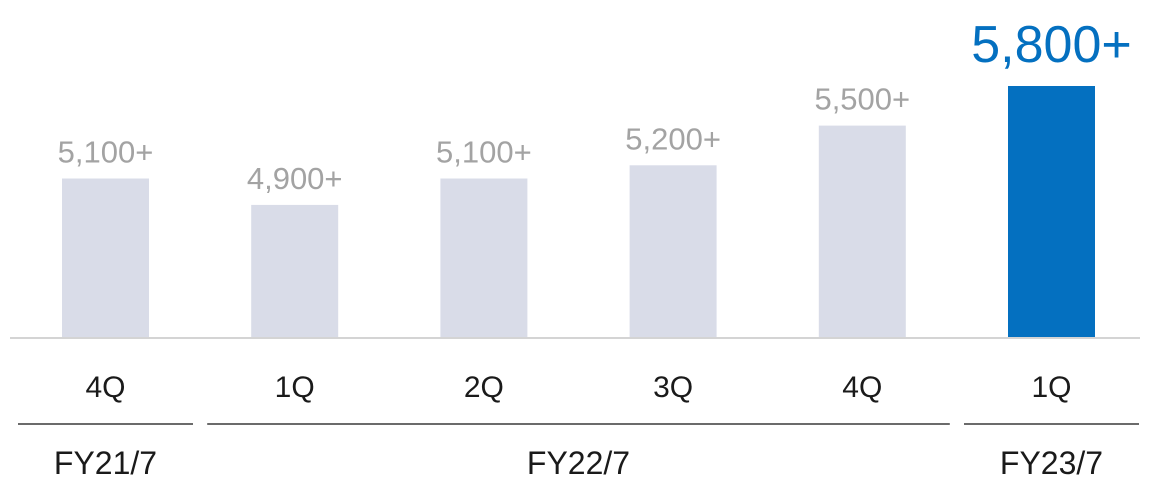 Image resolution: width=1149 pixels, height=485 pixels. What do you see at coordinates (673, 387) in the screenshot?
I see `category-label-4: 3Q` at bounding box center [673, 387].